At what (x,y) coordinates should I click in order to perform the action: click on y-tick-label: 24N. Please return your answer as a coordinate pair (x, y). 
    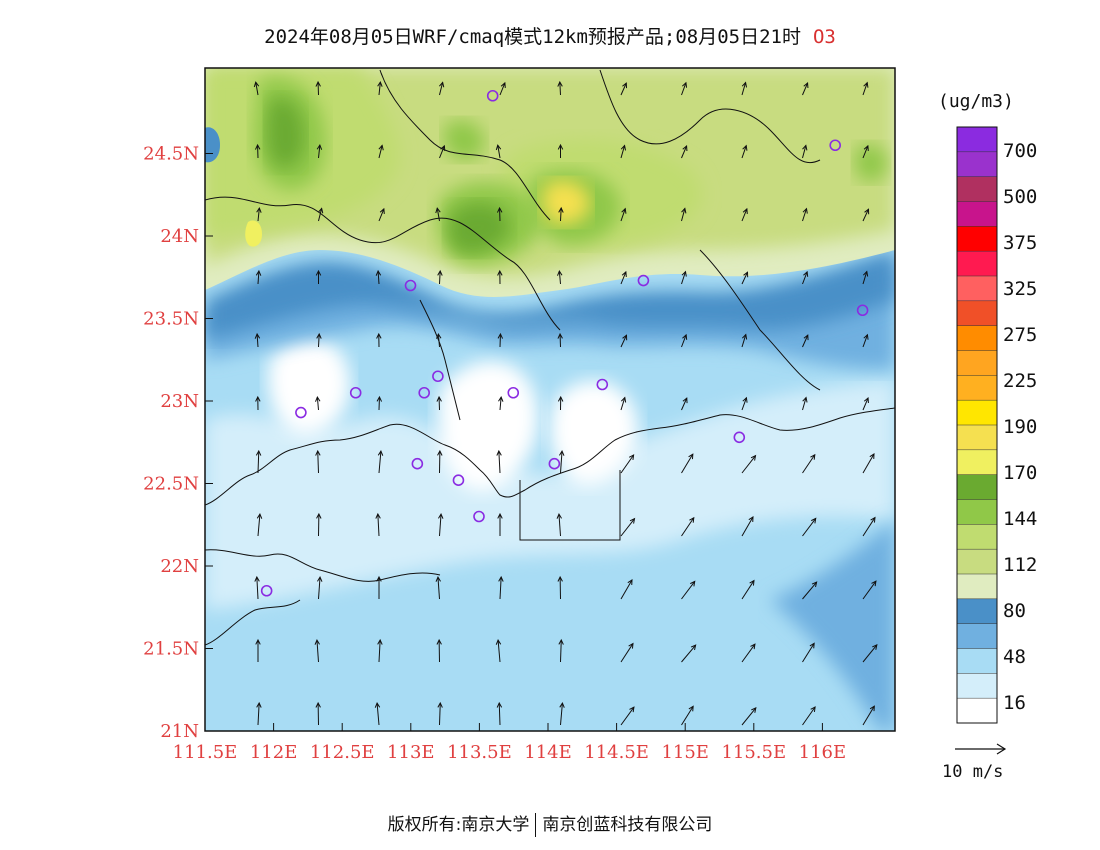
    Looking at the image, I should click on (179, 236).